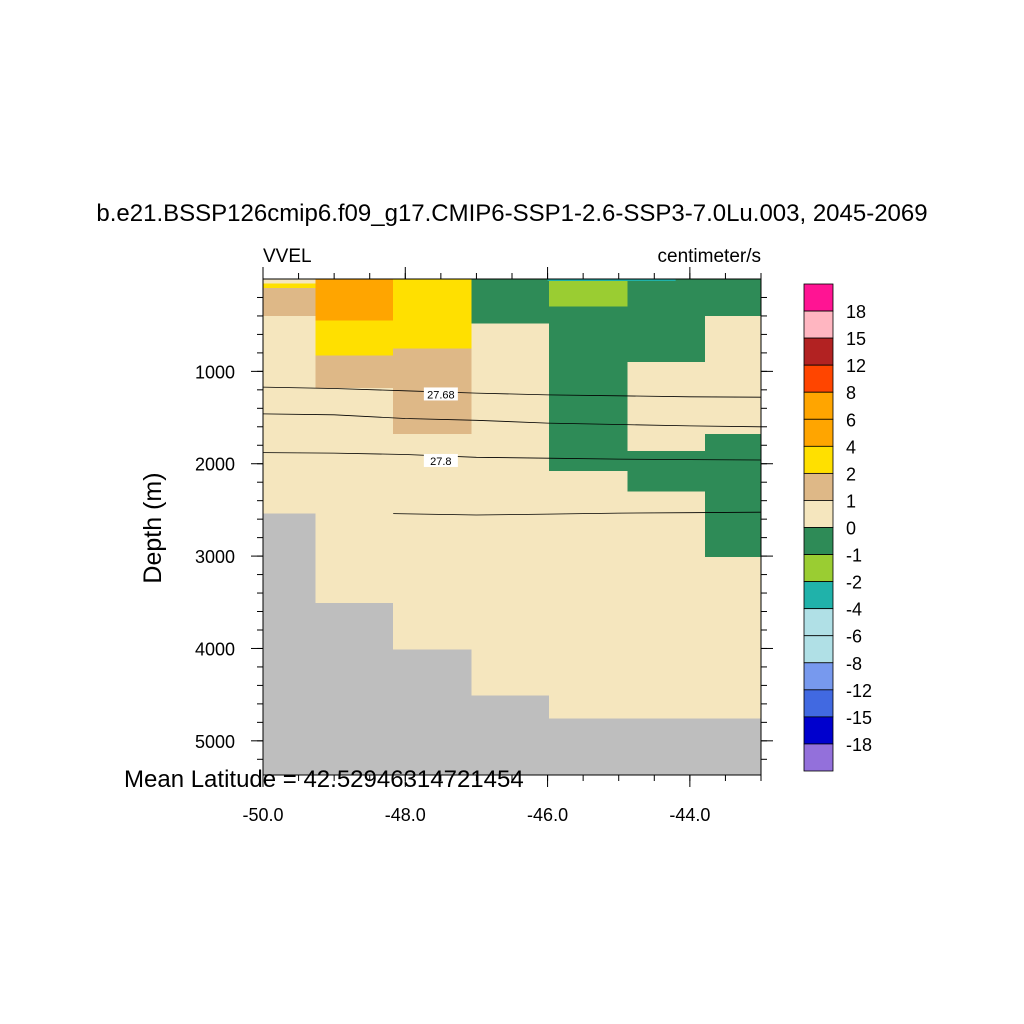  What do you see at coordinates (859, 718) in the screenshot?
I see `colorbar-label: -15` at bounding box center [859, 718].